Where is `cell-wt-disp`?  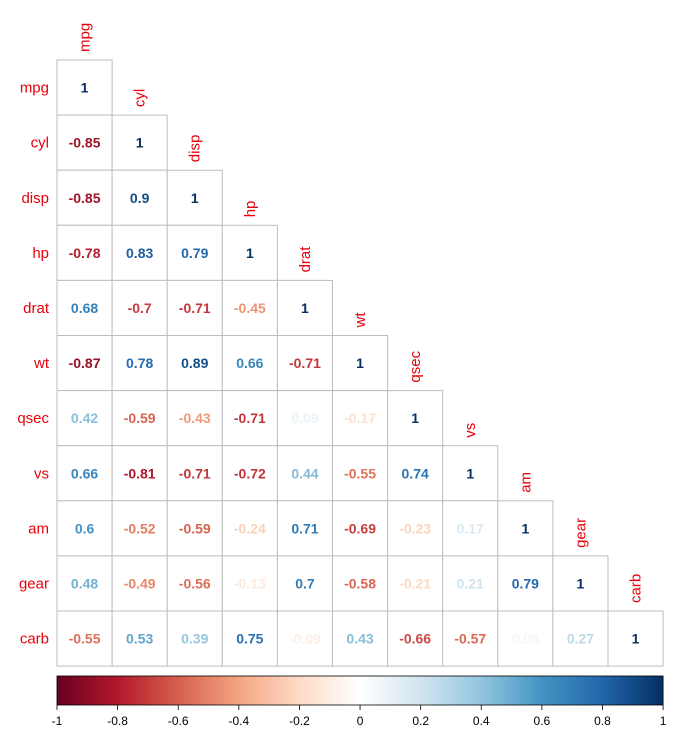 cell-wt-disp is located at coordinates (194, 363).